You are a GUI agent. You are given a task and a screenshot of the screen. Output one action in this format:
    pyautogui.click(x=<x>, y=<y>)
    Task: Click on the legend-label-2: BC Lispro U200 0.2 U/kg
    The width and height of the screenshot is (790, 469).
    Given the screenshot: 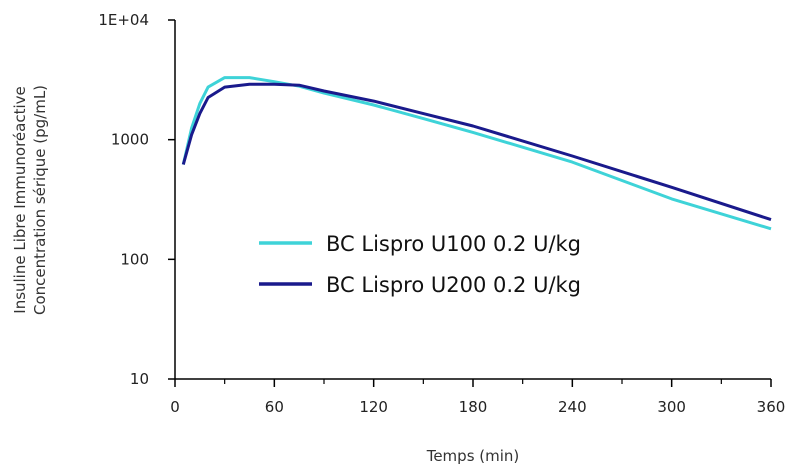 What is the action you would take?
    pyautogui.click(x=453, y=285)
    